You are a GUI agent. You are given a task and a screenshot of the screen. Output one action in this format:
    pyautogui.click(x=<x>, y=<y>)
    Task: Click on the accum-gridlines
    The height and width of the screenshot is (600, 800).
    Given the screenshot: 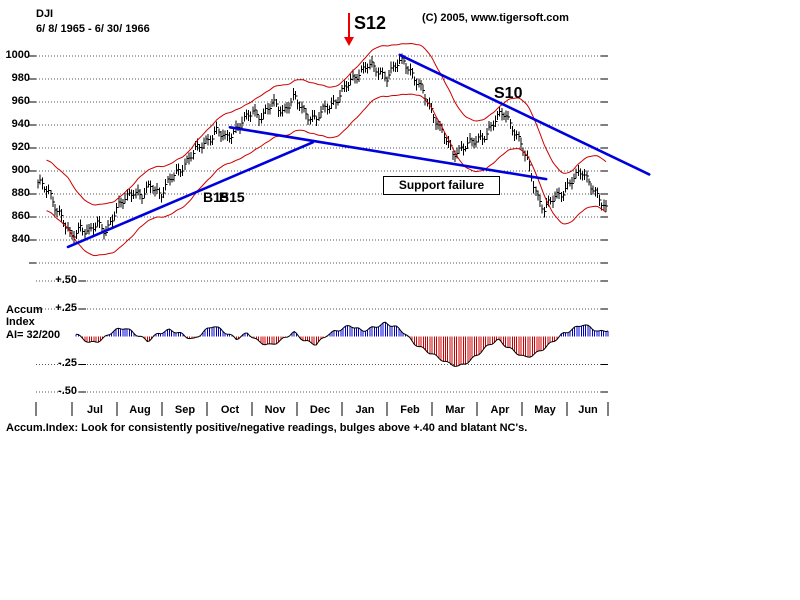 What is the action you would take?
    pyautogui.click(x=322, y=336)
    